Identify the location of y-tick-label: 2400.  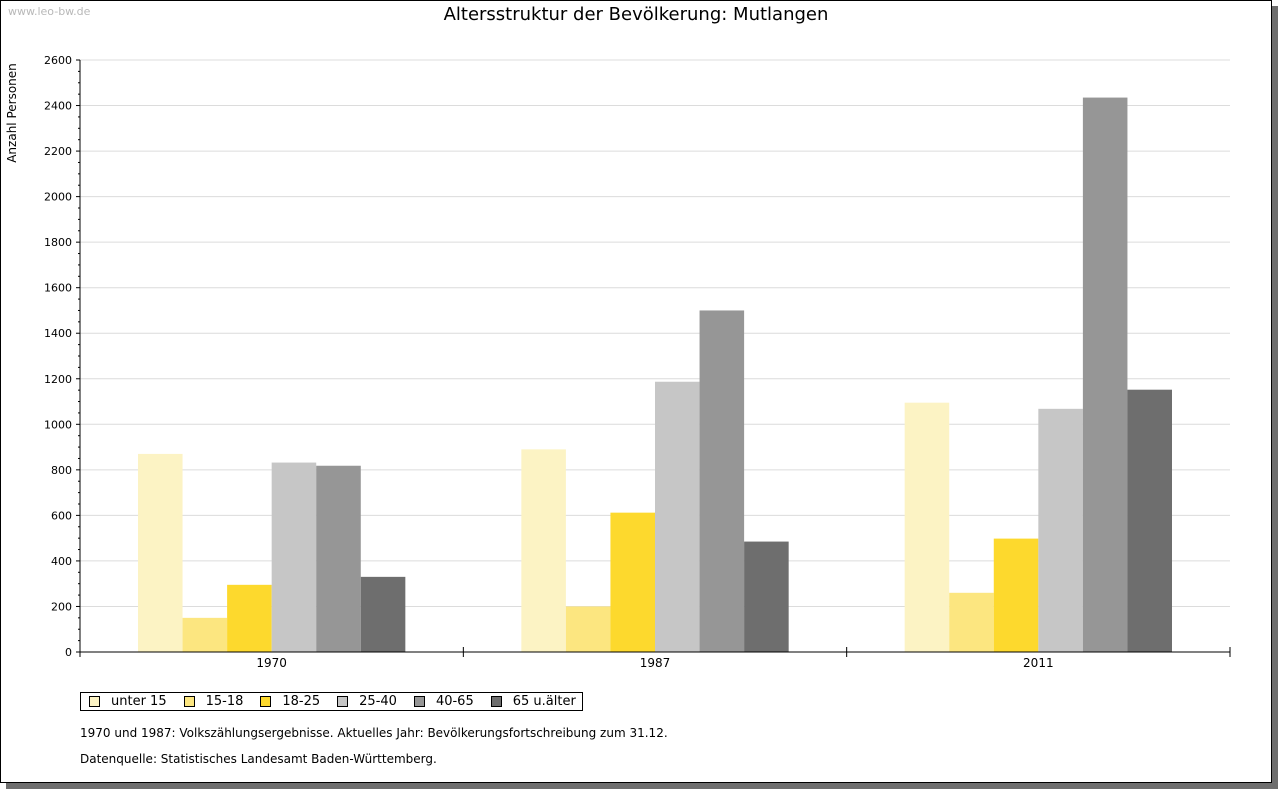
(58, 106).